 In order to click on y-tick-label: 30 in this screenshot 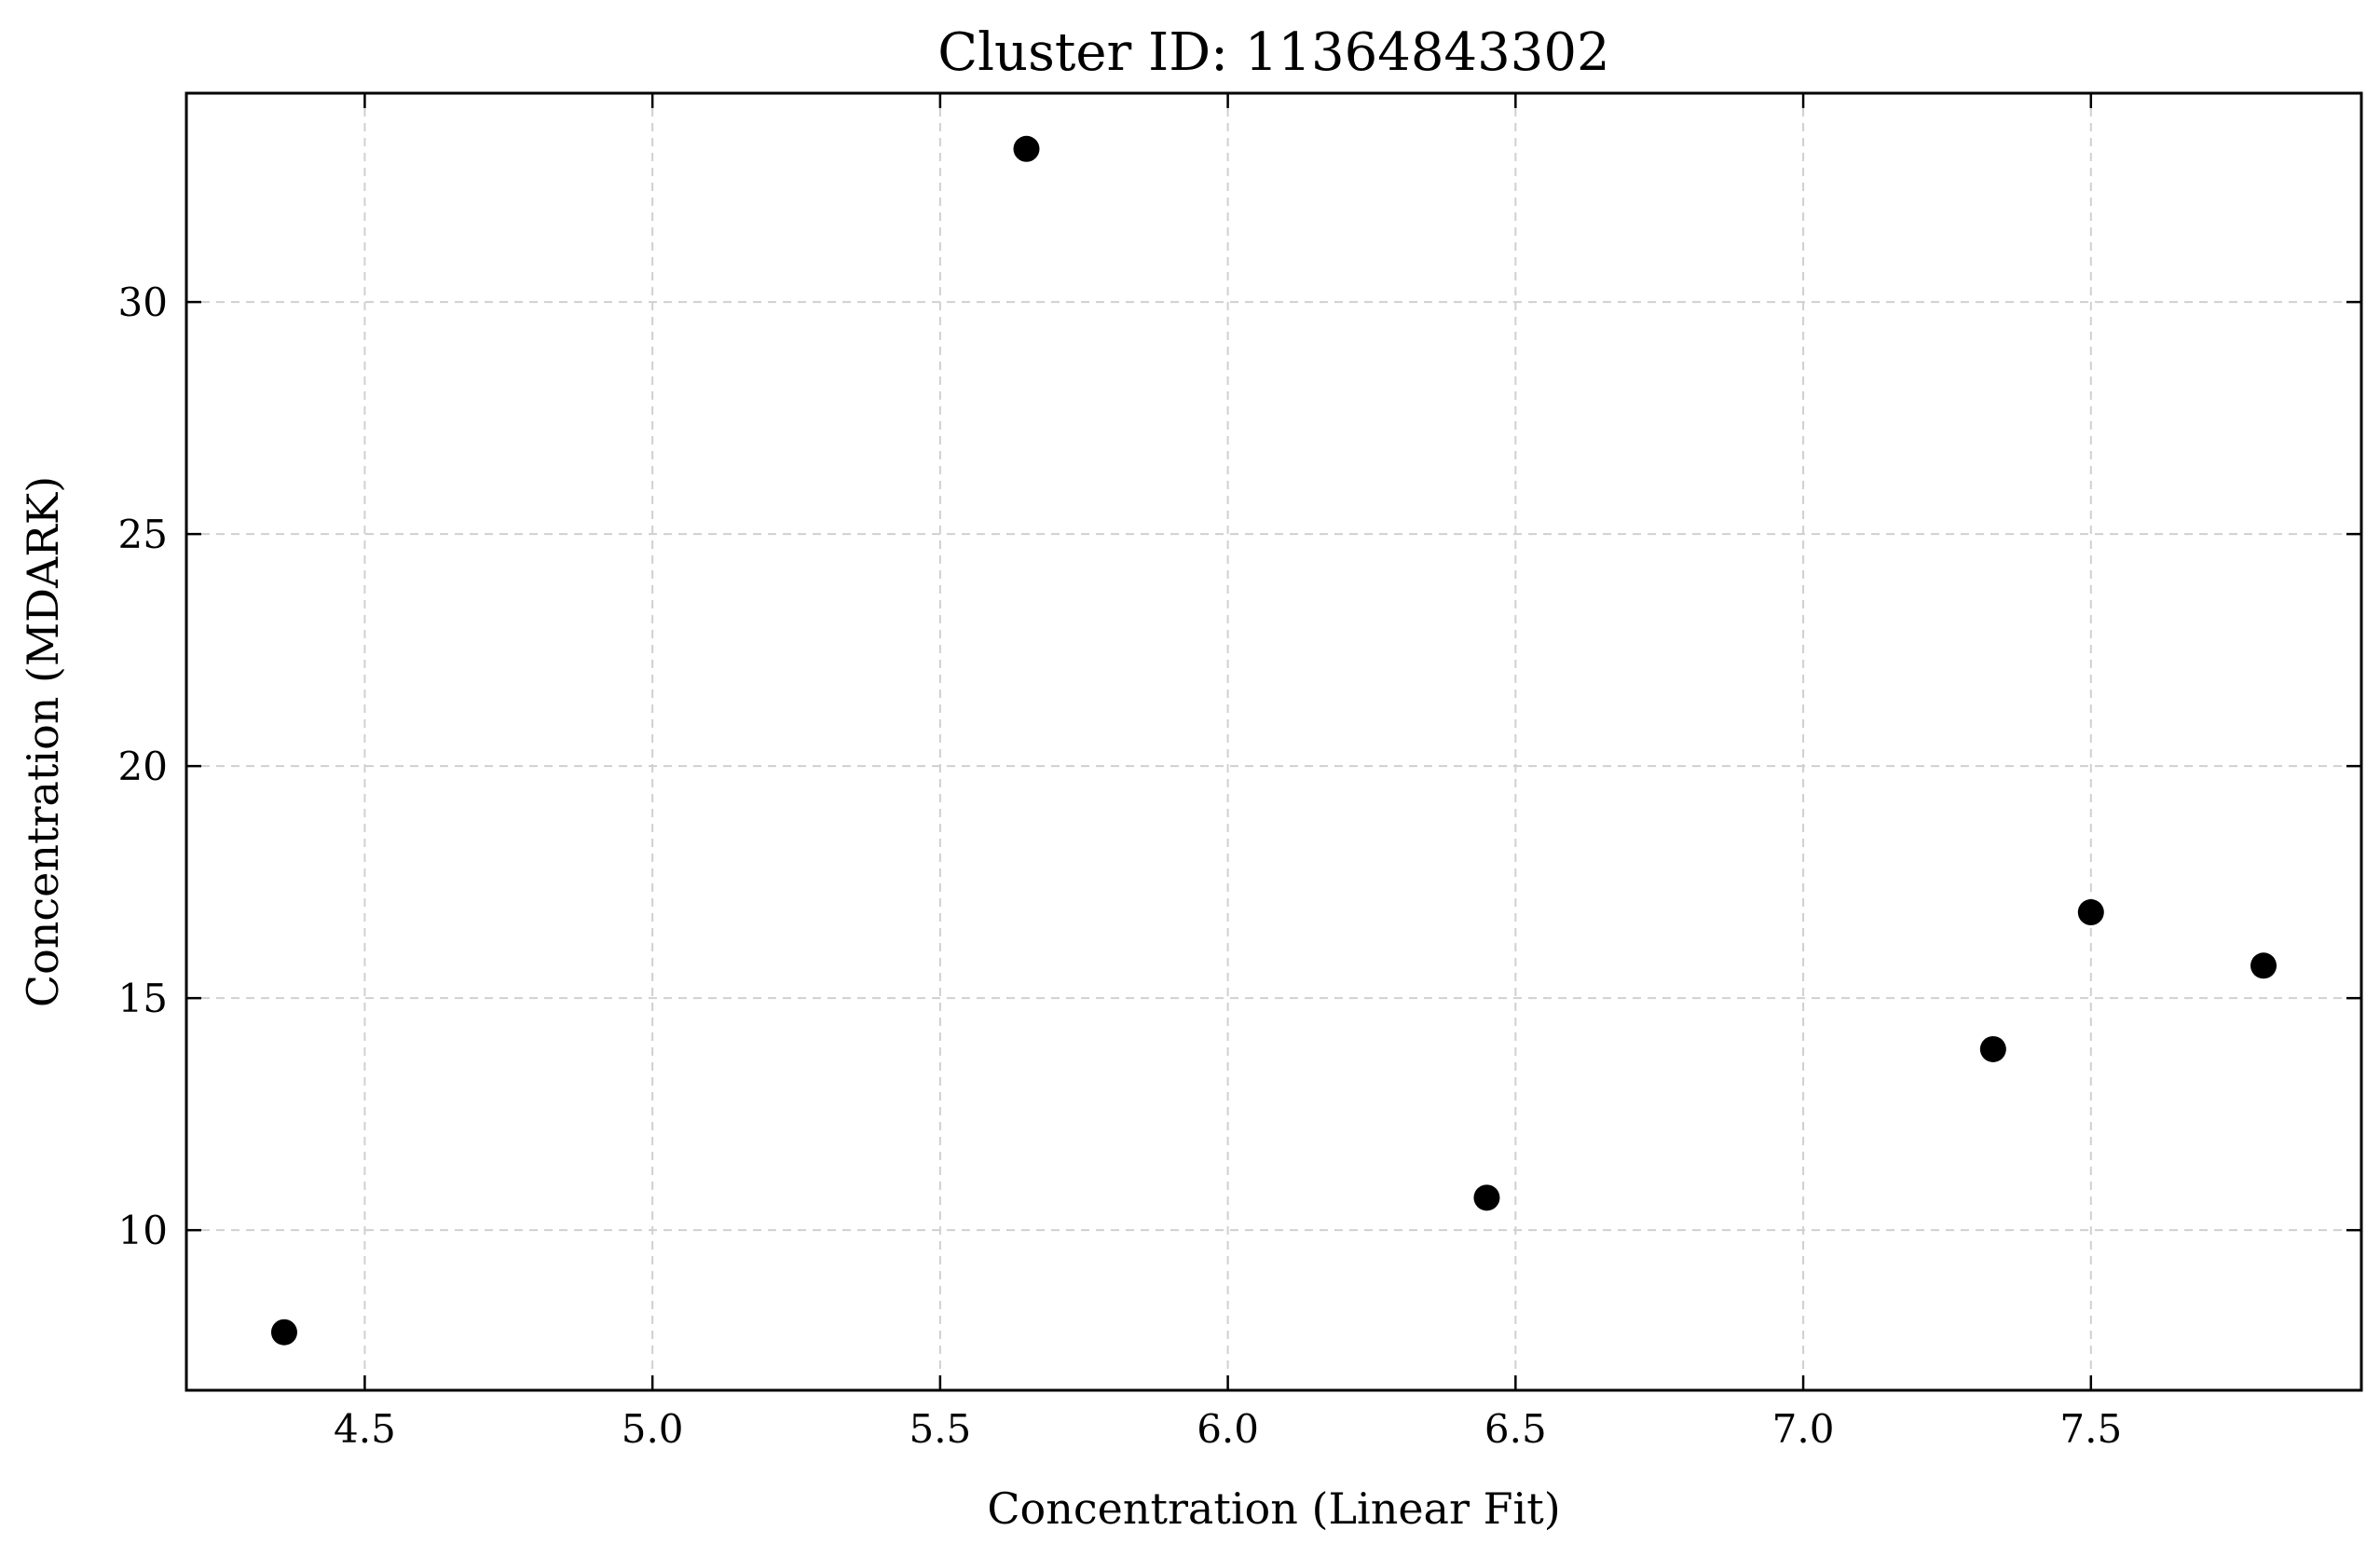, I will do `click(143, 302)`.